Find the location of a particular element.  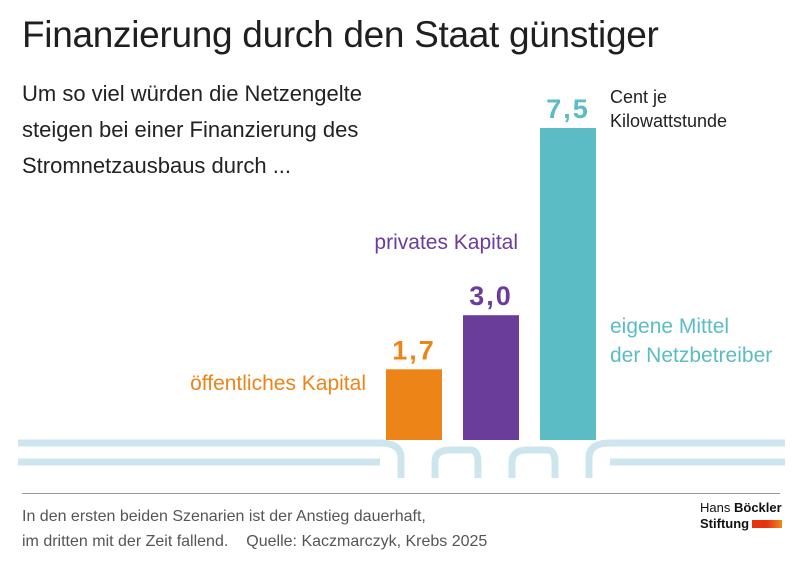

source-note: Quelle: Kaczmarczyk, Krebs 2025 is located at coordinates (367, 541).